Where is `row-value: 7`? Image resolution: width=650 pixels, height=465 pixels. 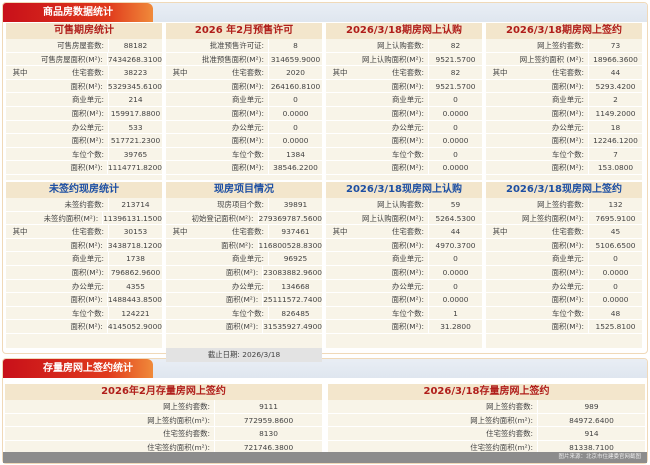
row-value: 7 is located at coordinates (615, 154).